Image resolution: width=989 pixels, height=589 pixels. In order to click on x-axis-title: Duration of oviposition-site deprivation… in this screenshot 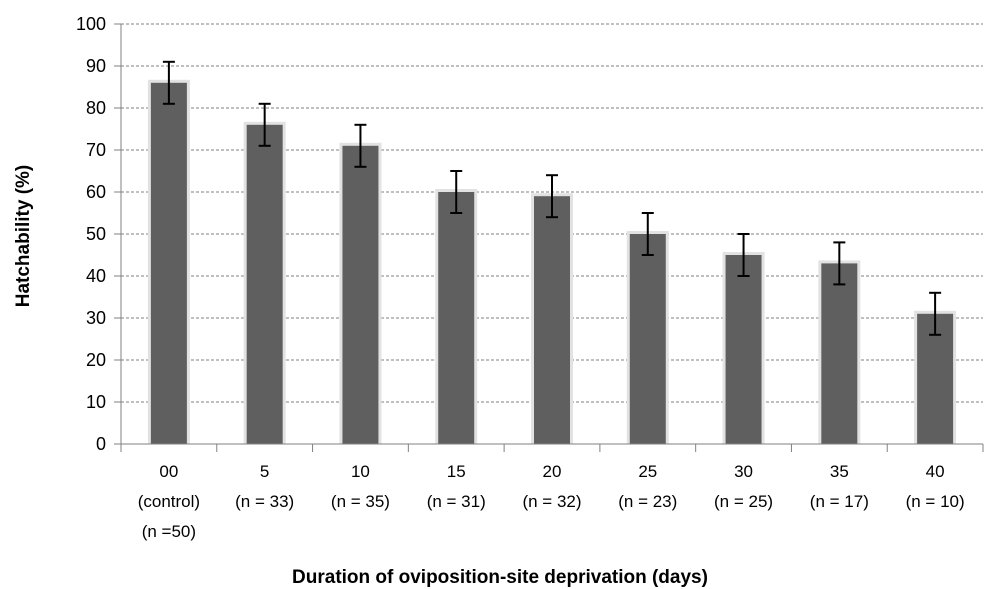, I will do `click(500, 577)`.